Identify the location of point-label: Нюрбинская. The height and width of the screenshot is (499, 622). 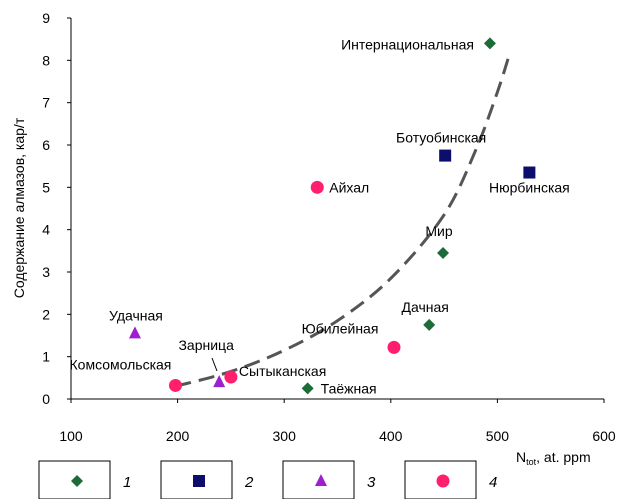
(529, 188).